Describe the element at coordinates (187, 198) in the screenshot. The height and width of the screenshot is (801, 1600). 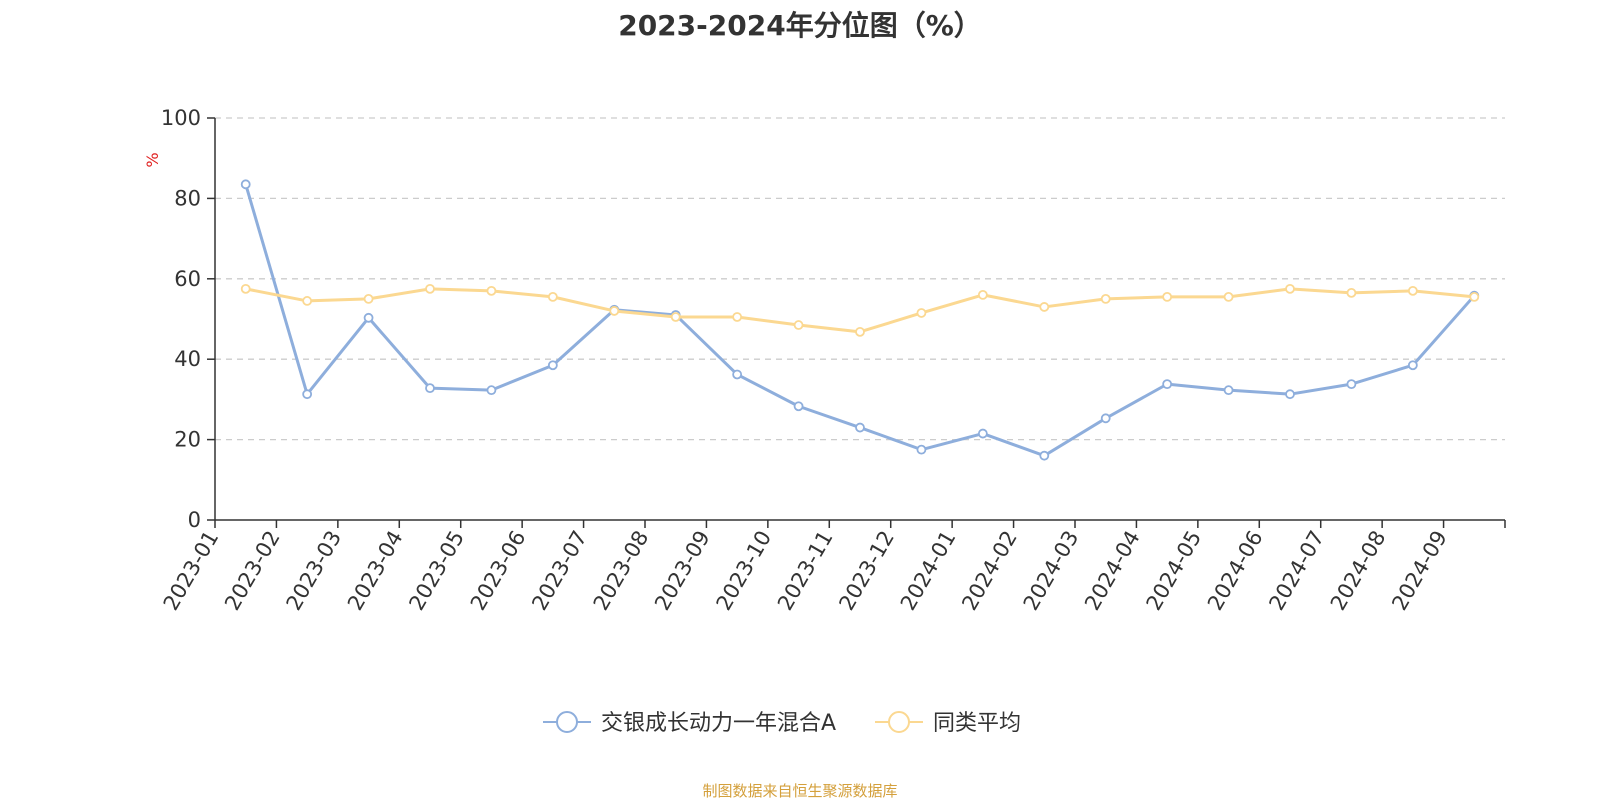
I see `y-tick-label: 80` at that location.